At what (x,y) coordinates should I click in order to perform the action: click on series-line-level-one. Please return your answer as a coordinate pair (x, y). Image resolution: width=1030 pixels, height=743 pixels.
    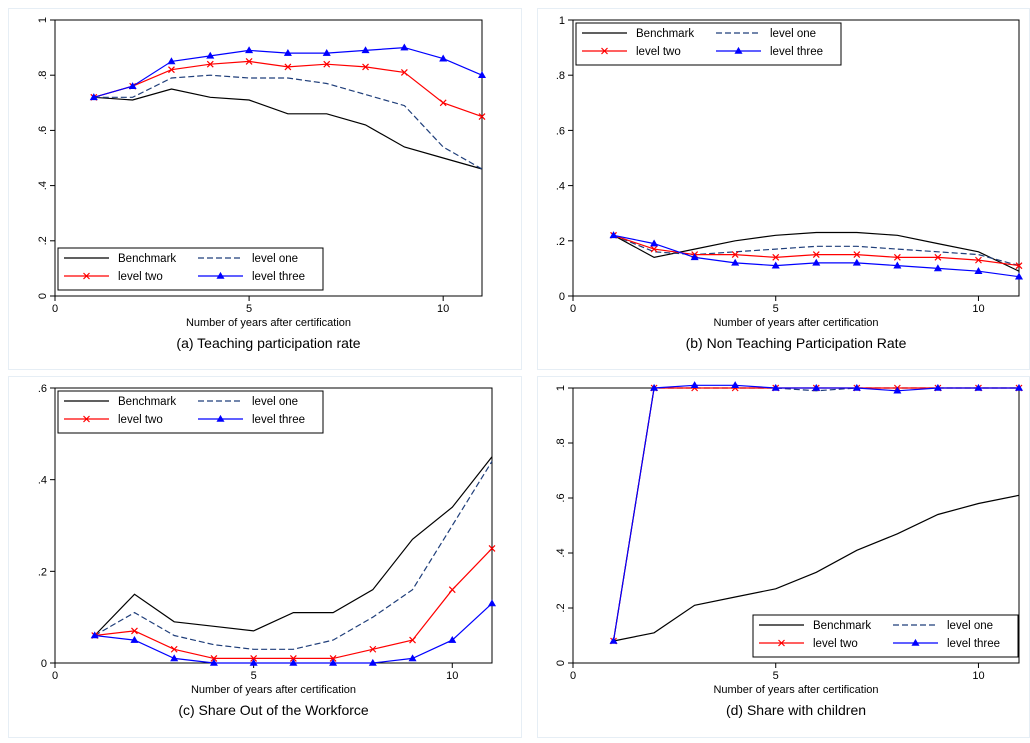
    Looking at the image, I should click on (293, 555).